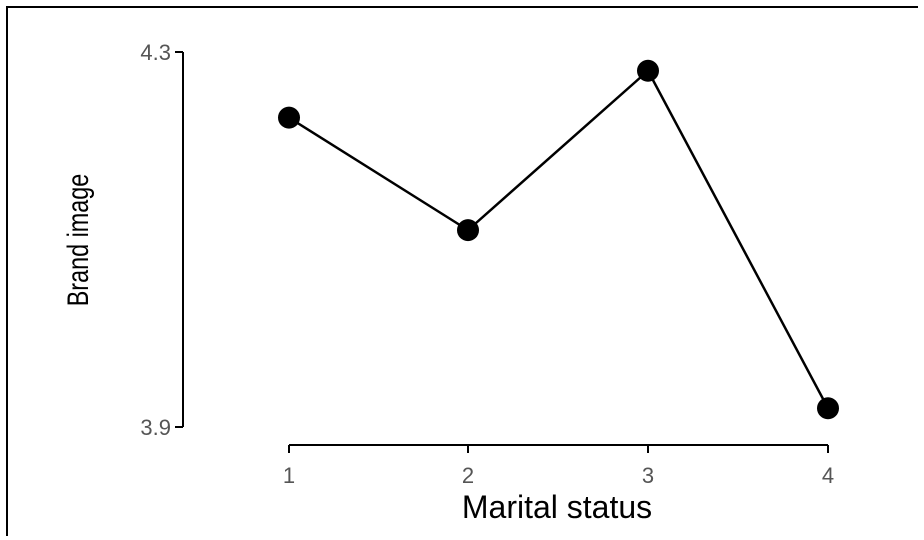 Image resolution: width=924 pixels, height=540 pixels. What do you see at coordinates (468, 475) in the screenshot?
I see `x-tick-label: 2` at bounding box center [468, 475].